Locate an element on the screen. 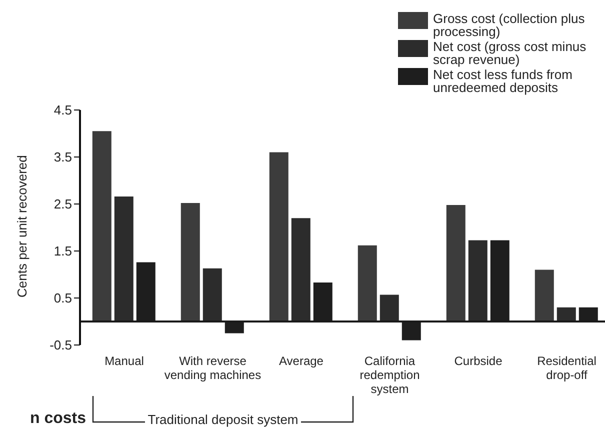 This screenshot has height=427, width=605. text: Traditional deposit system is located at coordinates (223, 419).